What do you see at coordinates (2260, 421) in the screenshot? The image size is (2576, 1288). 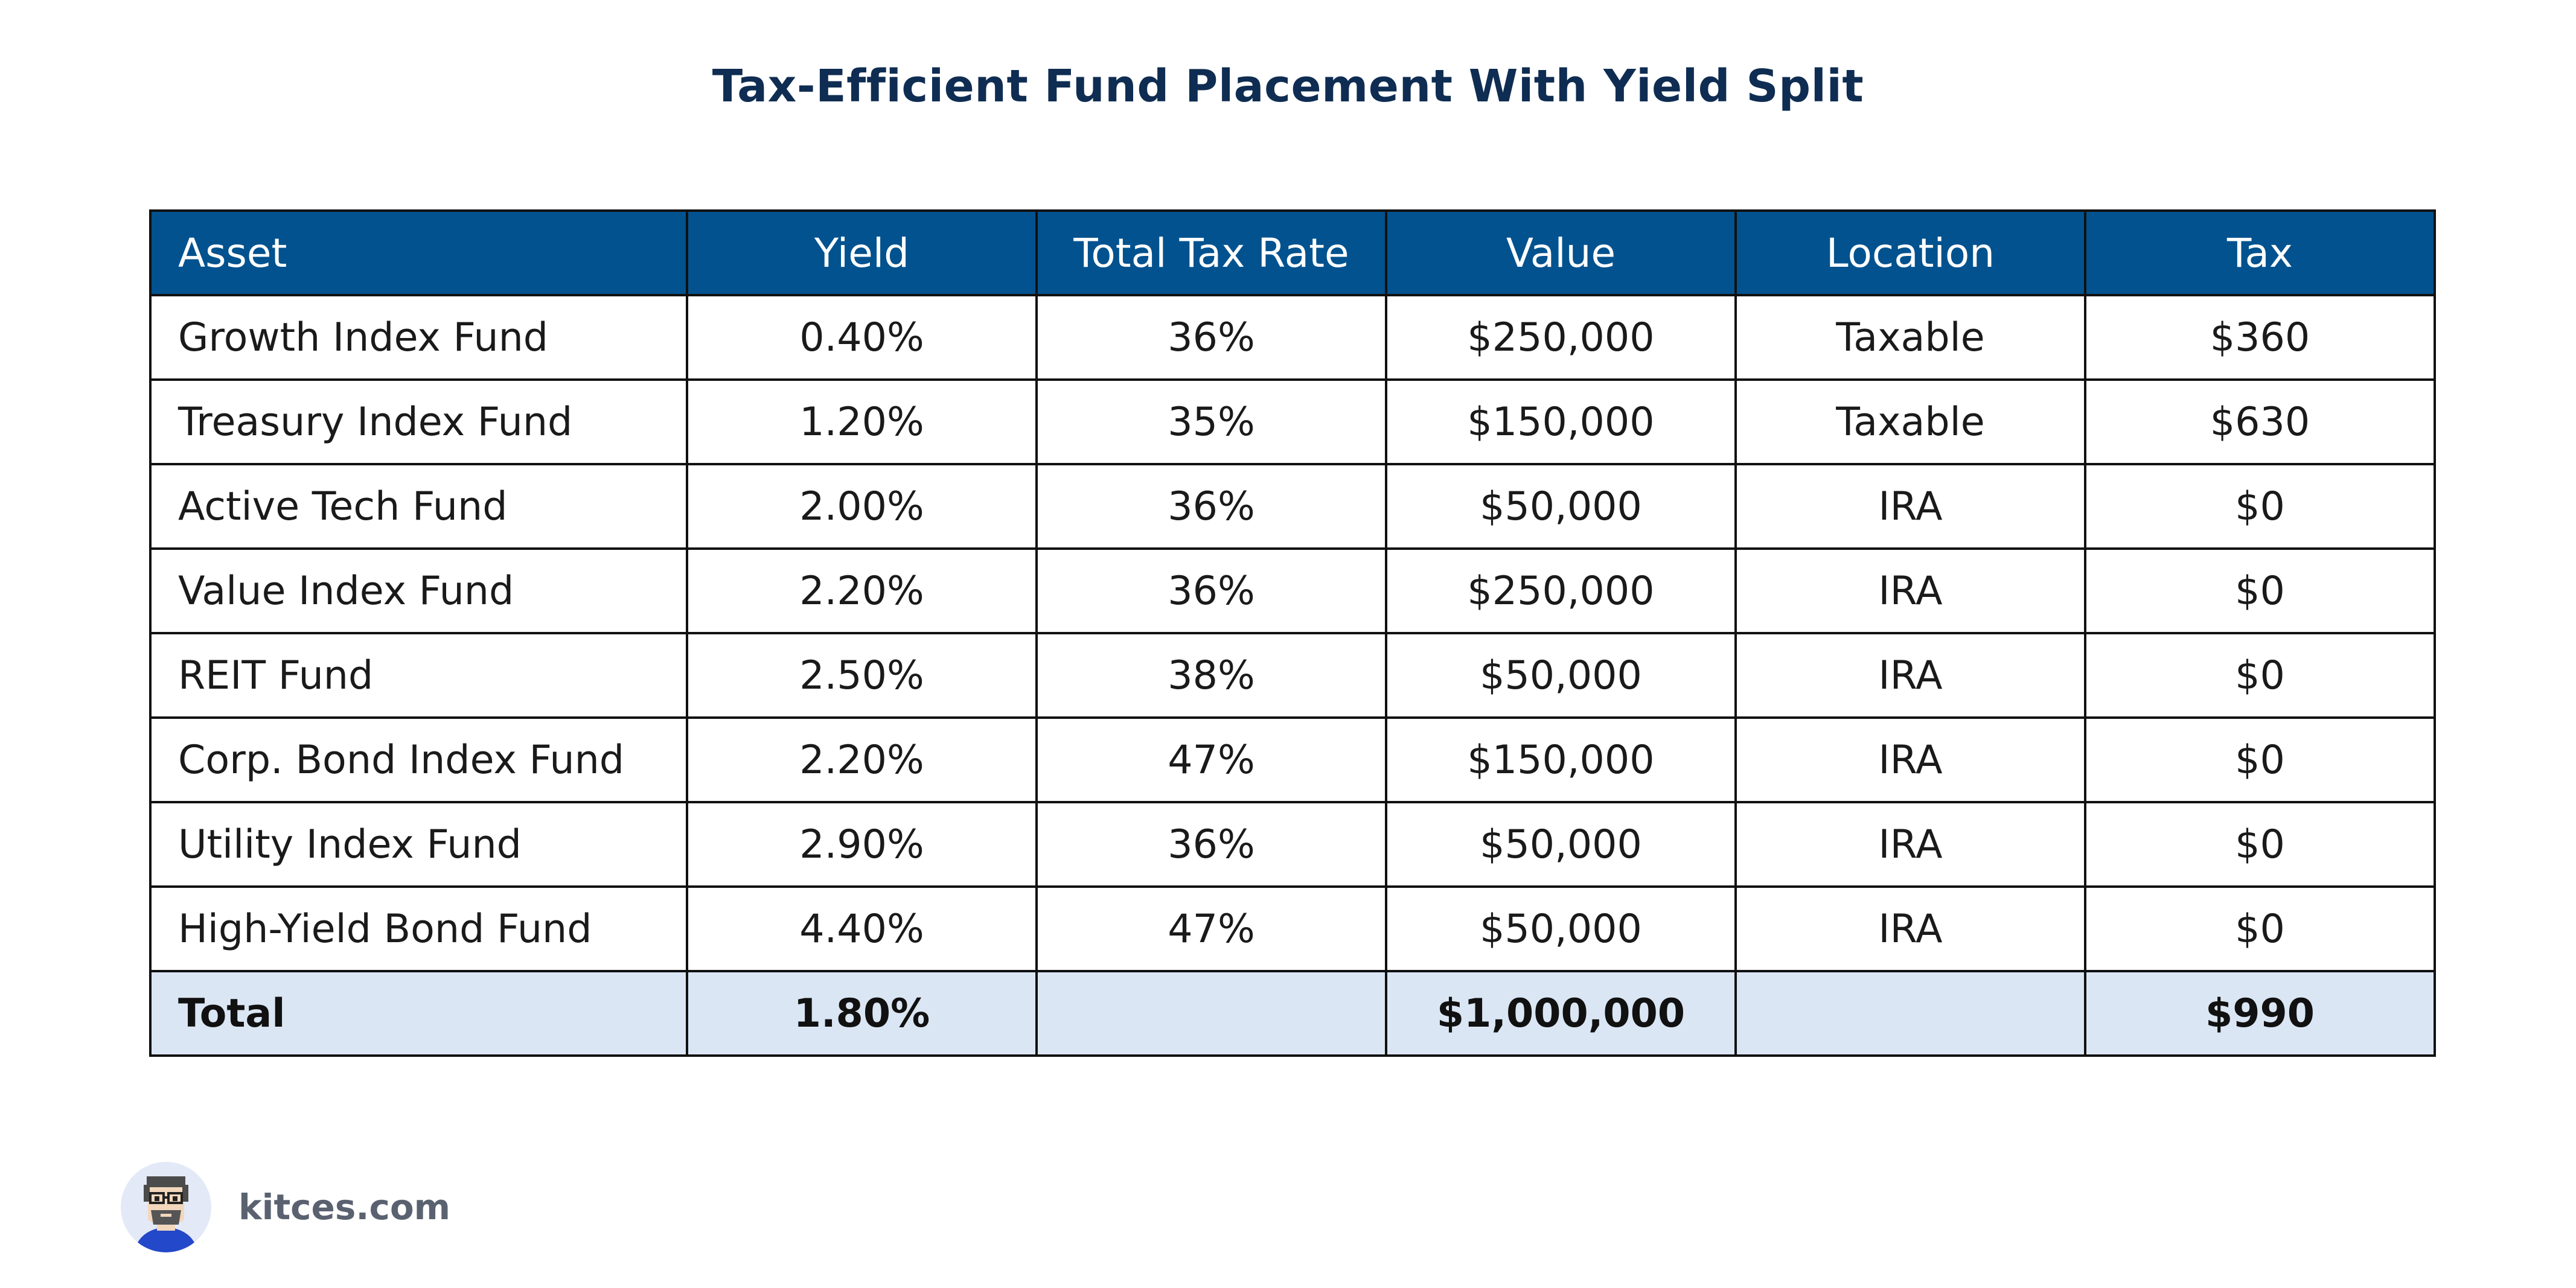 I see `table-cell: $630` at bounding box center [2260, 421].